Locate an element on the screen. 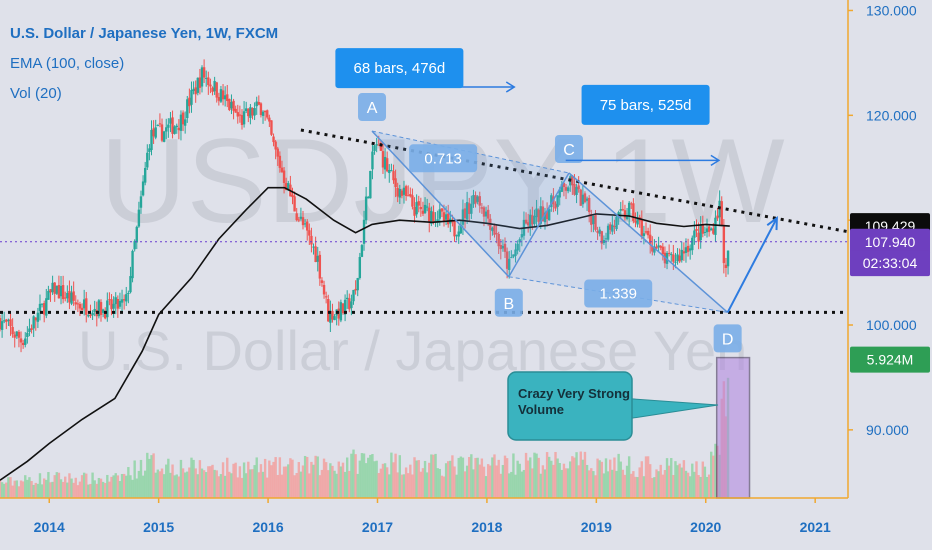 This screenshot has height=550, width=932. measure-box-label: 75 bars, 525d is located at coordinates (646, 105).